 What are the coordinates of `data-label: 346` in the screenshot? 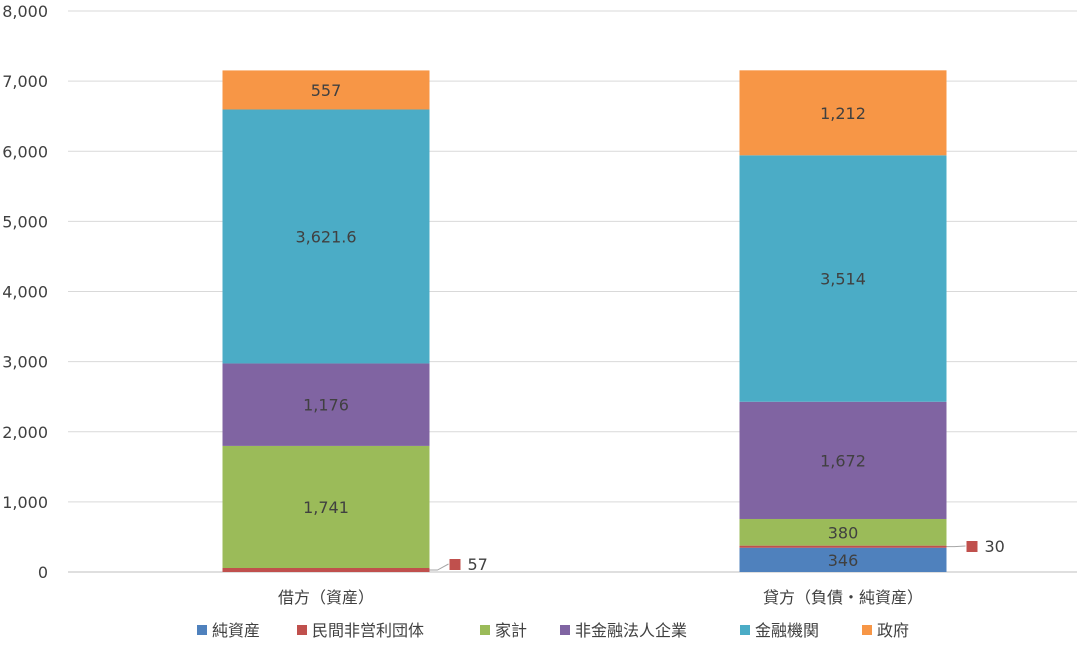 It's located at (843, 560).